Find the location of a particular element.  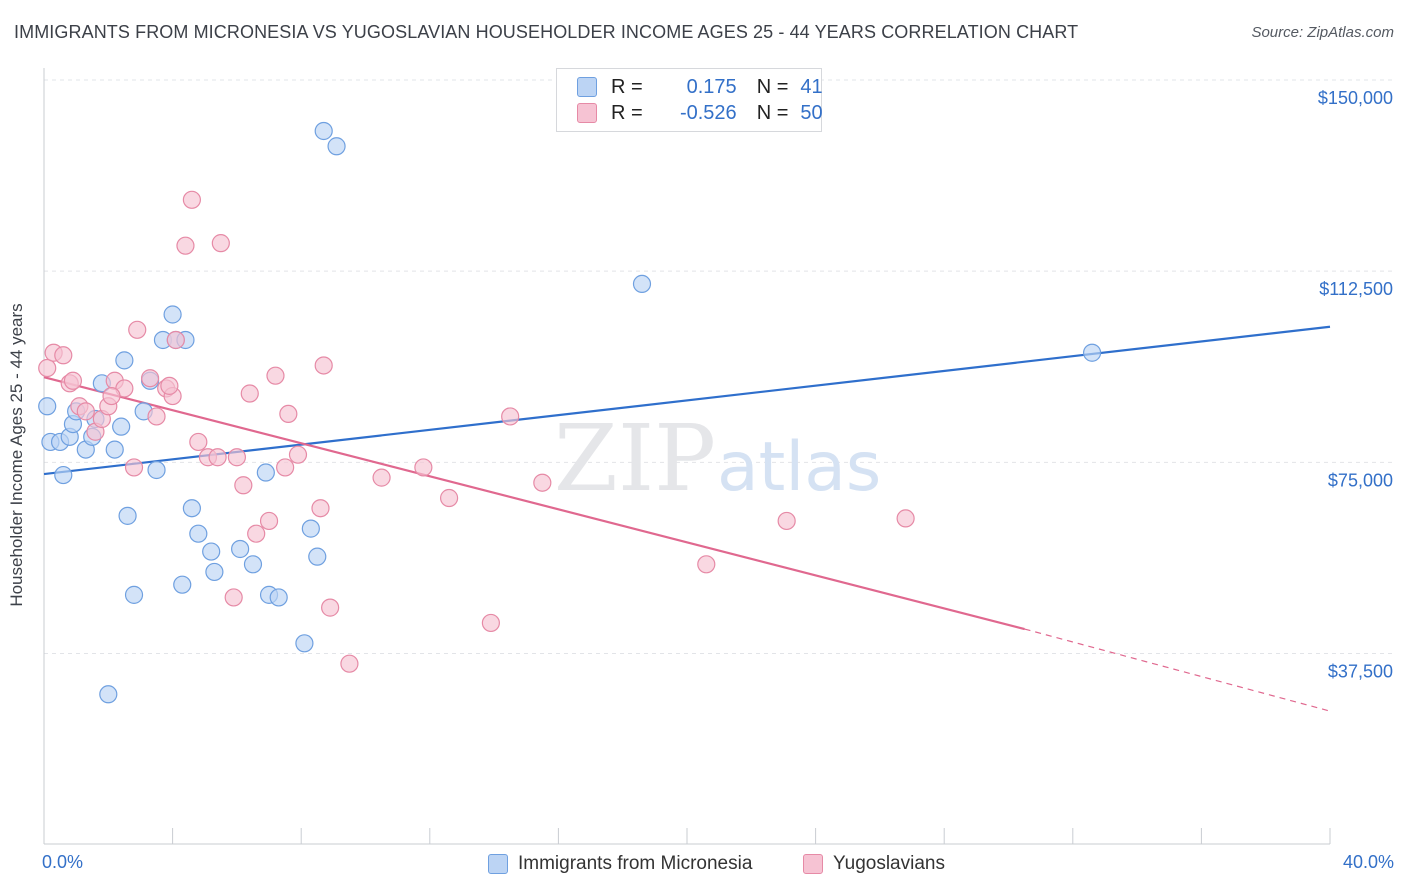

correlation-legend: R = 0.175 N = 41 R = -0.526 N = 50 is located at coordinates (689, 100).